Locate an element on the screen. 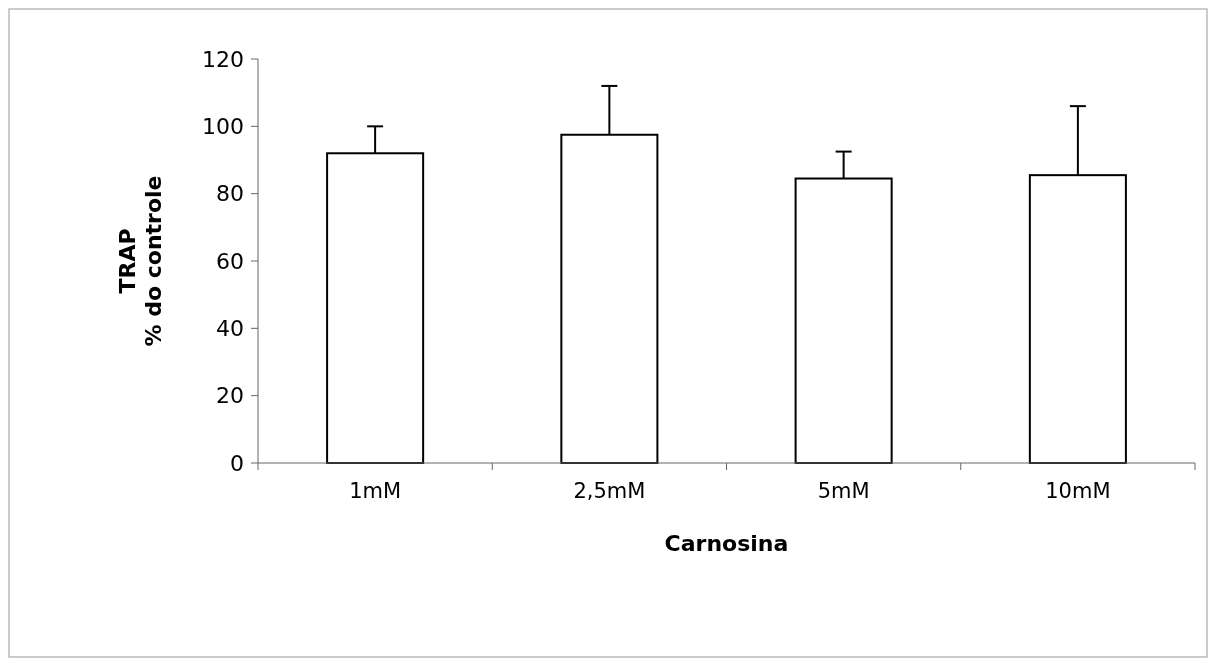  x-tick-label: 10mM is located at coordinates (1078, 491).